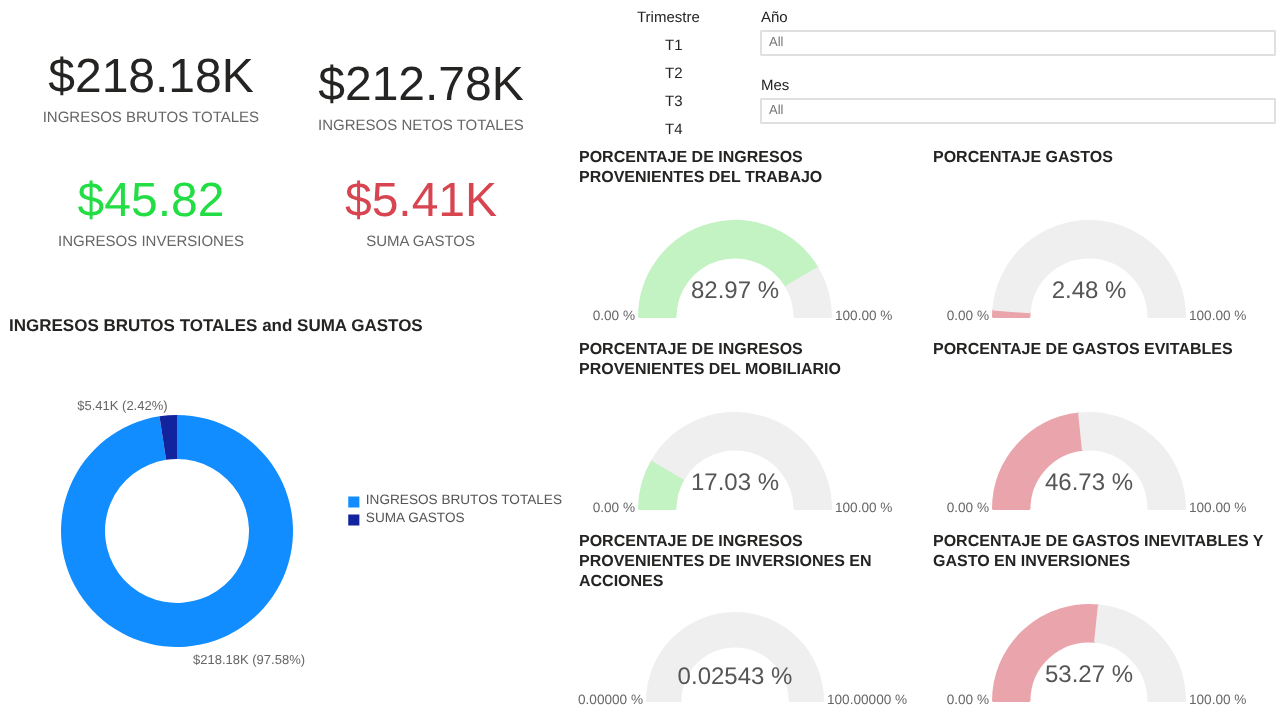  I want to click on text: 82.97 %, so click(735, 290).